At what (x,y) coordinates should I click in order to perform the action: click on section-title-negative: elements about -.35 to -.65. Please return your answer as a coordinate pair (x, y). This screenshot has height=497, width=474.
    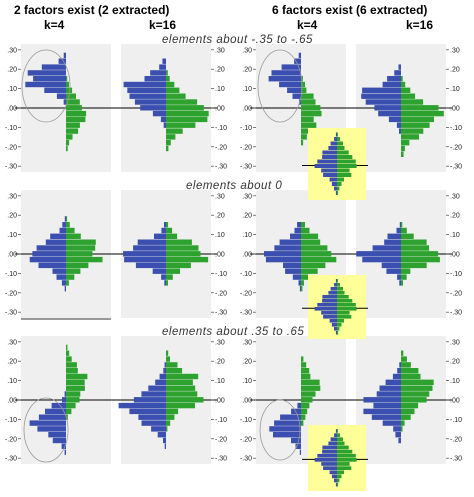
    Looking at the image, I should click on (237, 40).